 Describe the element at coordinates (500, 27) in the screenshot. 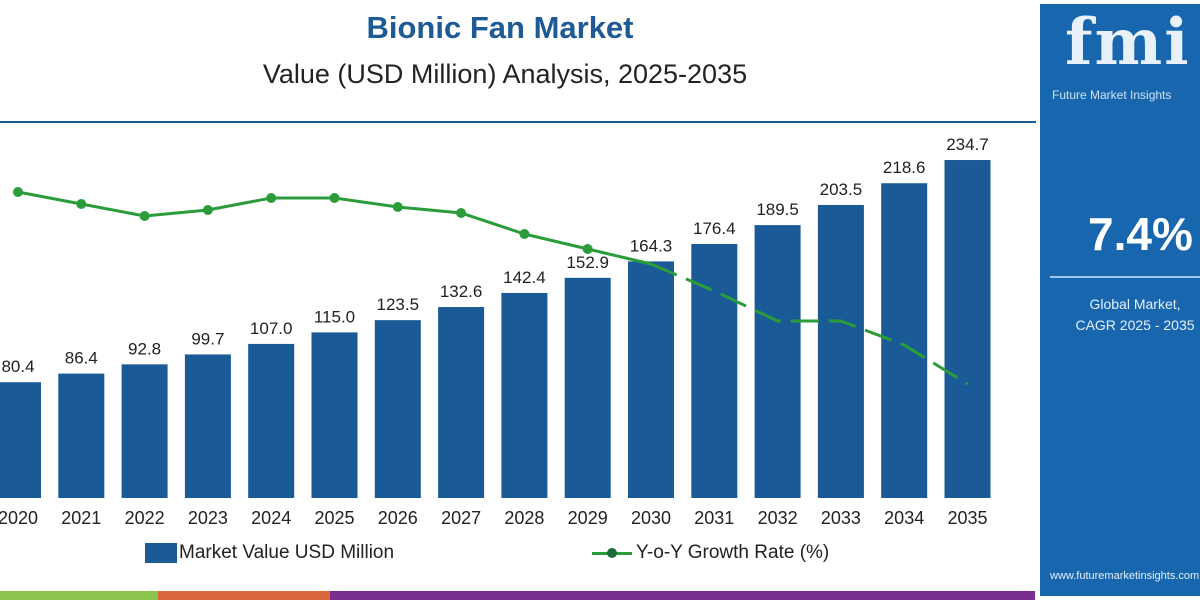

I see `chart-title: Bionic Fan Market` at that location.